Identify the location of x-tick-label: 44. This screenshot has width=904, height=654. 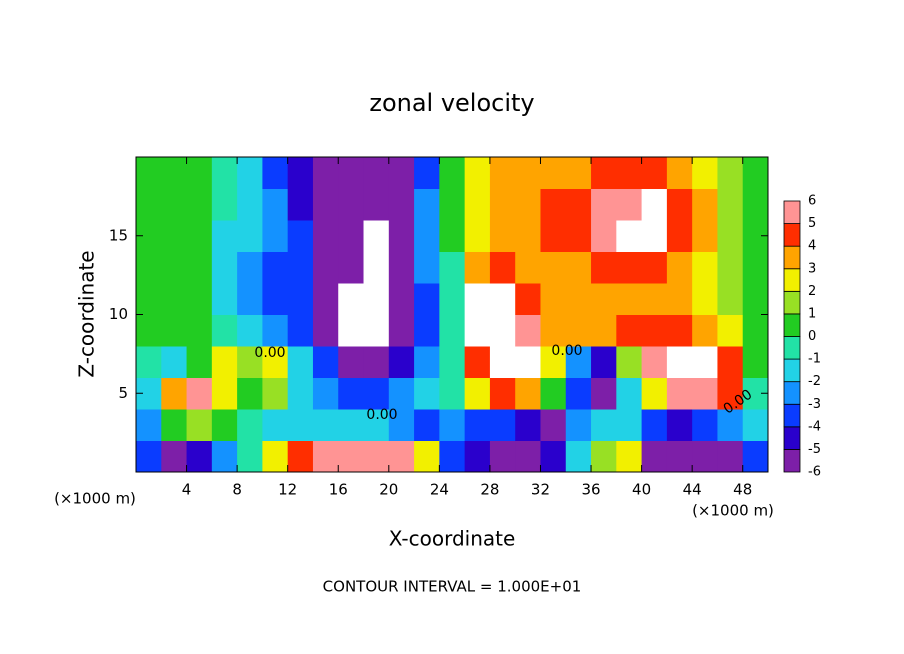
(692, 490).